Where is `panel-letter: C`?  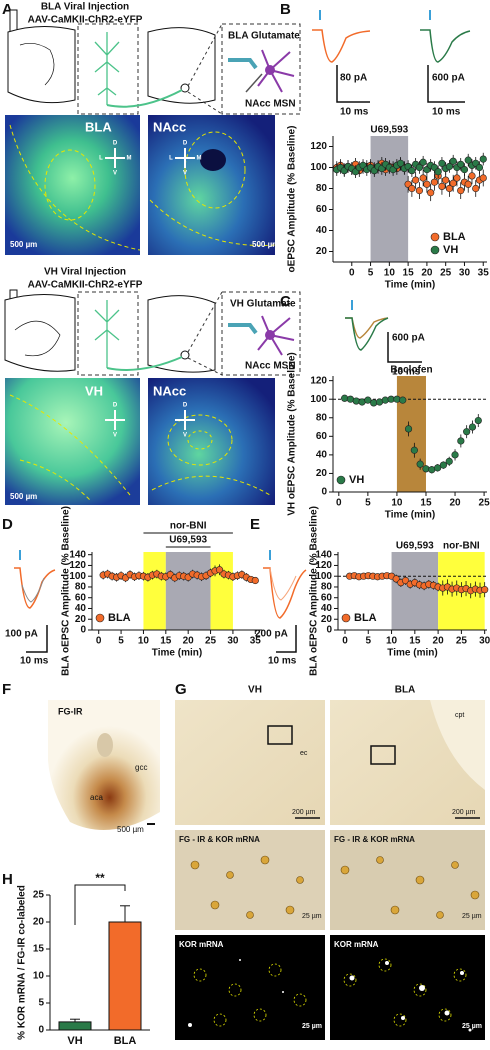 panel-letter: C is located at coordinates (285, 301).